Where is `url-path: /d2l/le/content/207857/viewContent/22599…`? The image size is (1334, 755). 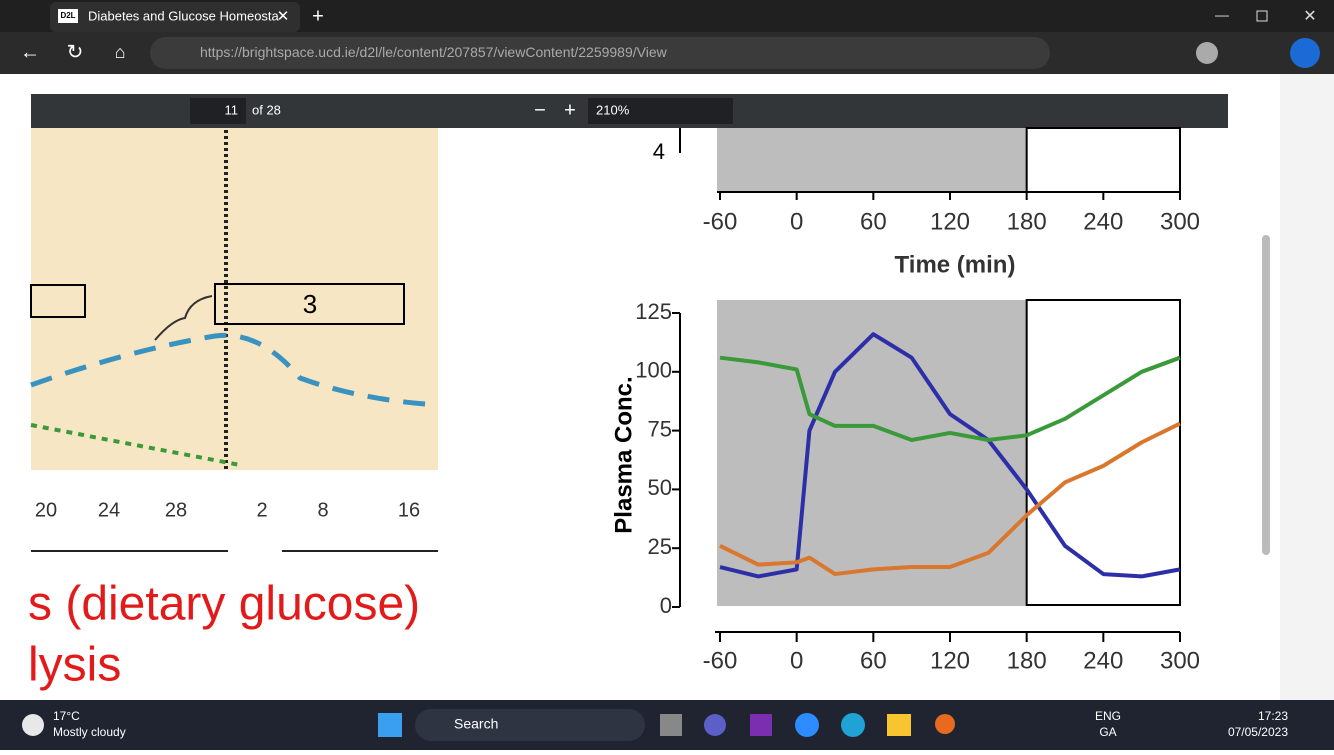
url-path: /d2l/le/content/207857/viewContent/22599… is located at coordinates (512, 52).